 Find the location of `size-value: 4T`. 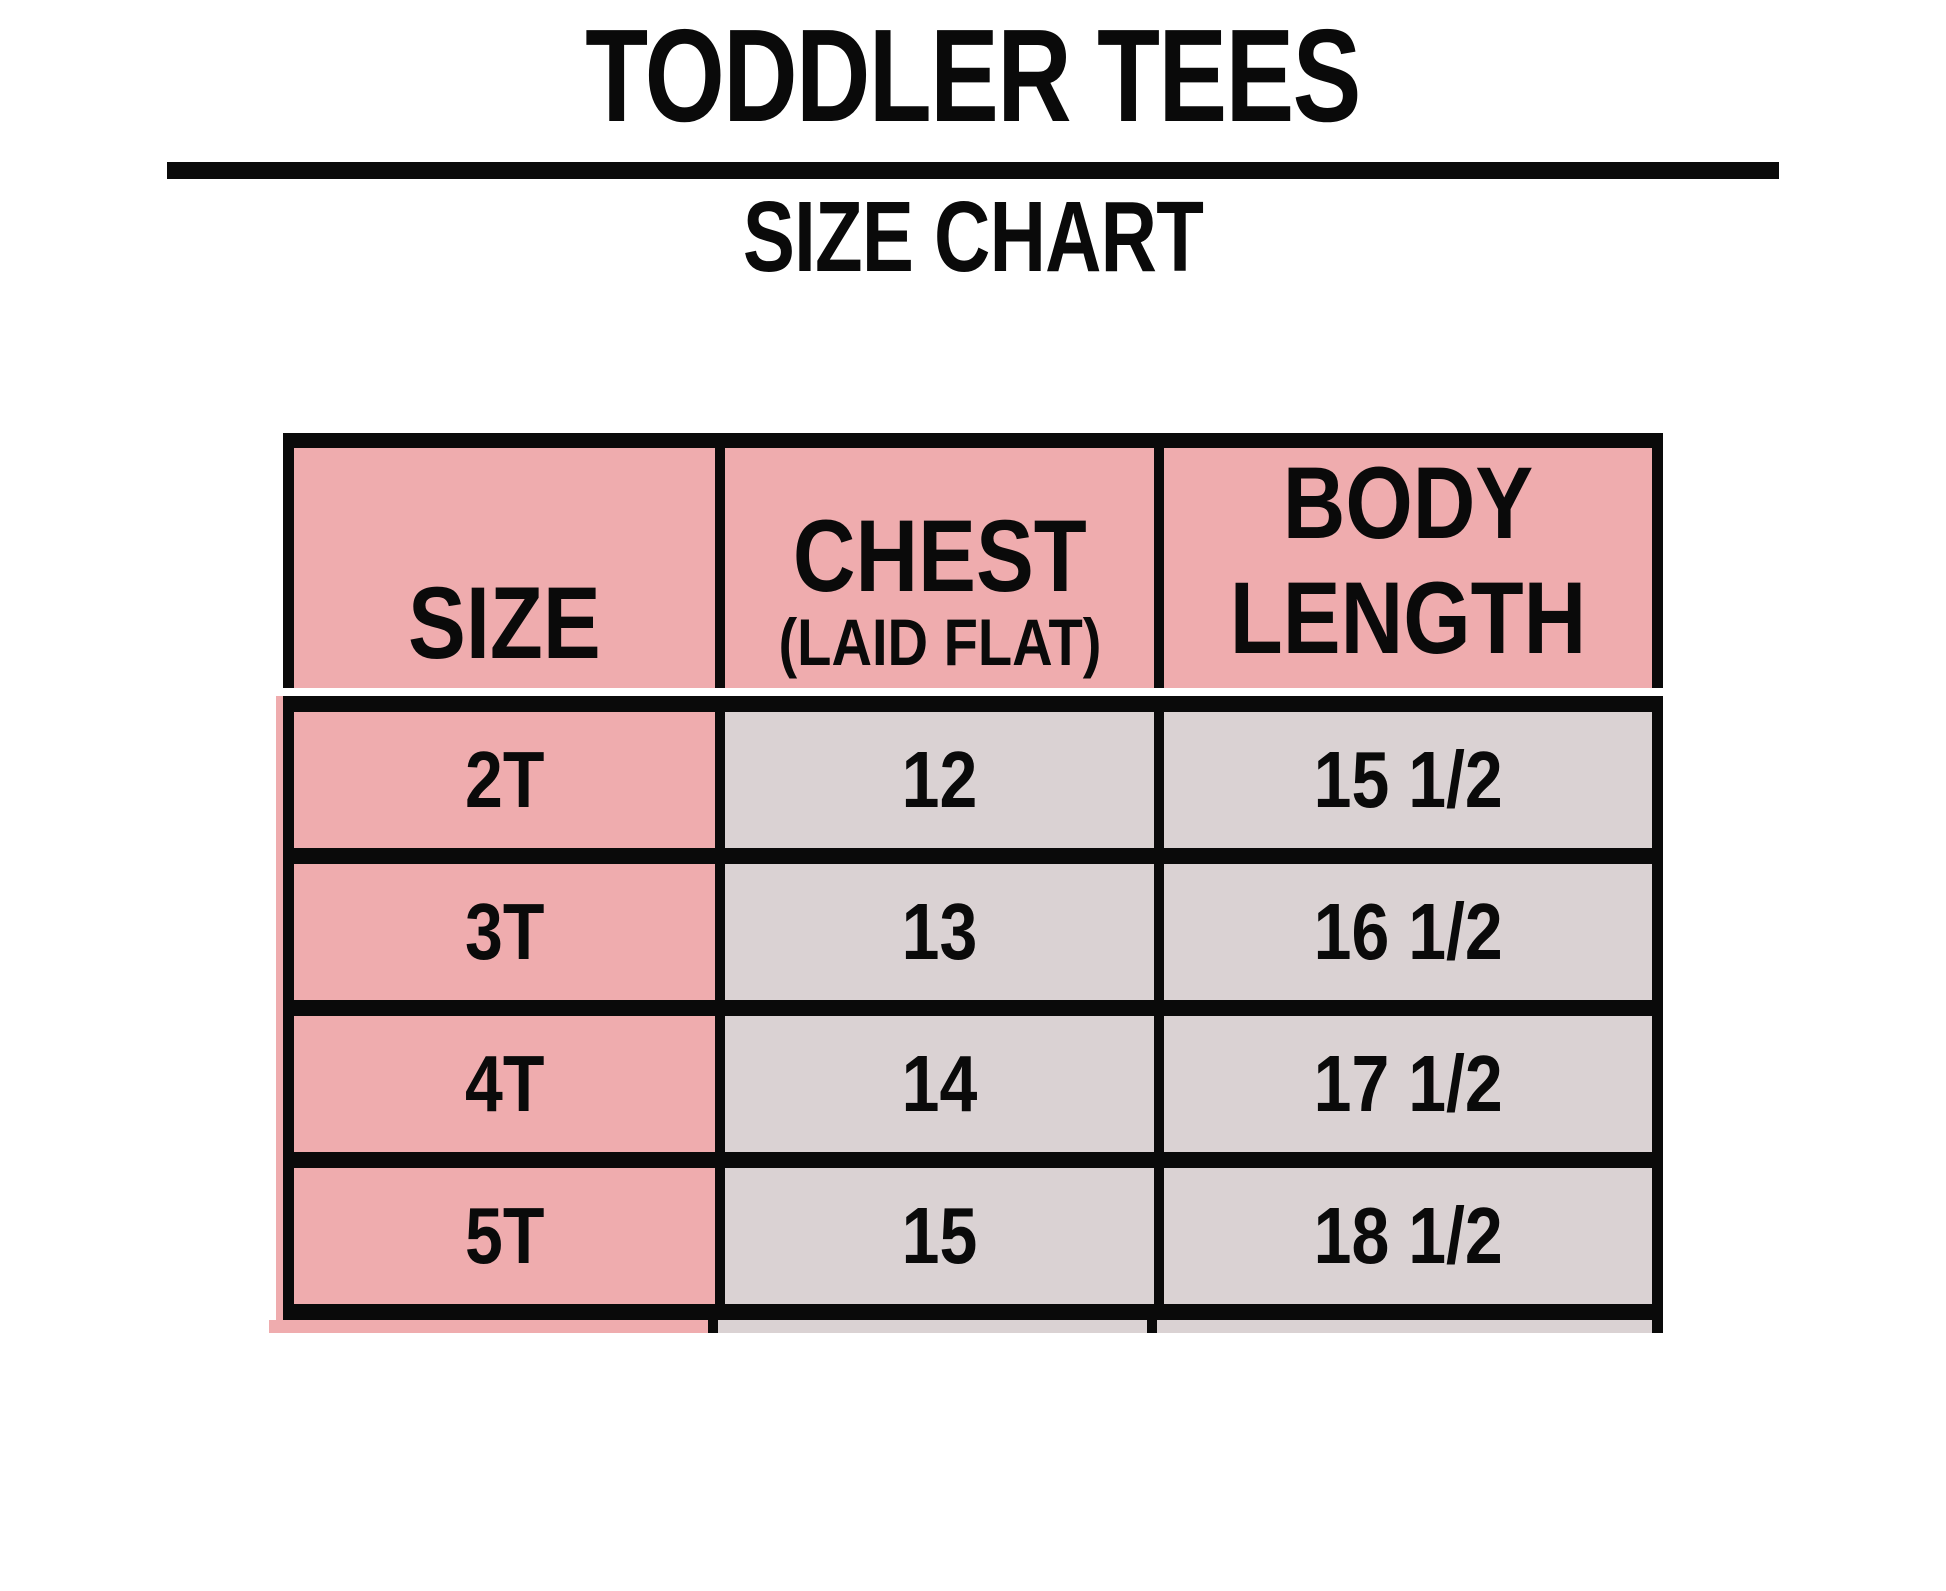

size-value: 4T is located at coordinates (504, 1083).